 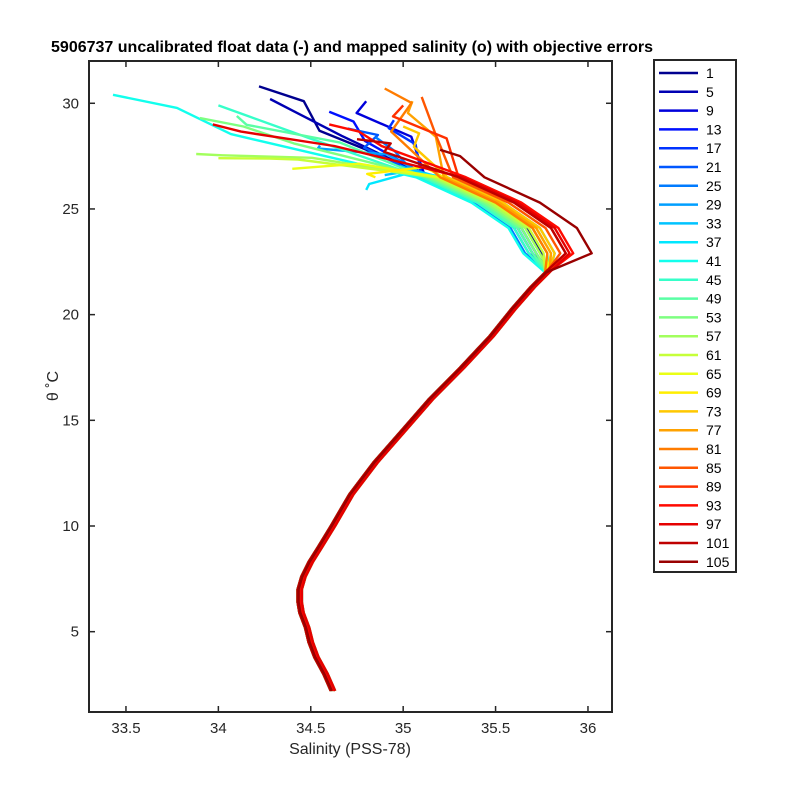 What do you see at coordinates (53, 386) in the screenshot?
I see `y-axis-label: θ ˚C` at bounding box center [53, 386].